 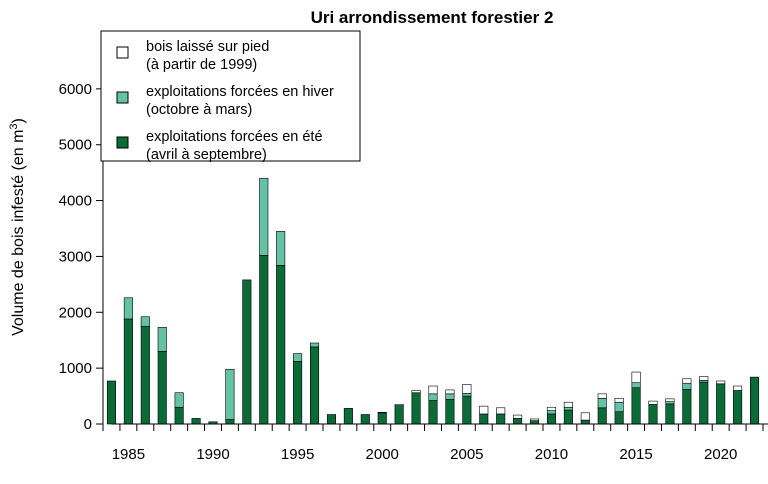 What do you see at coordinates (207, 47) in the screenshot?
I see `legend-label-3: bois laissé sur pied` at bounding box center [207, 47].